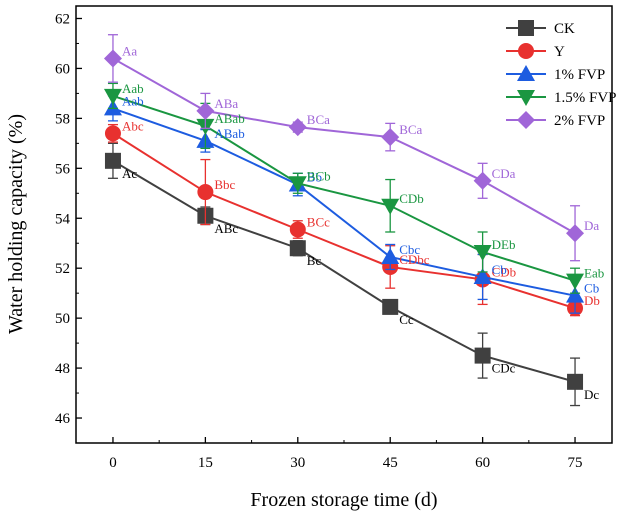 Image resolution: width=624 pixels, height=518 pixels. Describe the element at coordinates (585, 98) in the screenshot. I see `legend-label: 1.5% FVP` at that location.